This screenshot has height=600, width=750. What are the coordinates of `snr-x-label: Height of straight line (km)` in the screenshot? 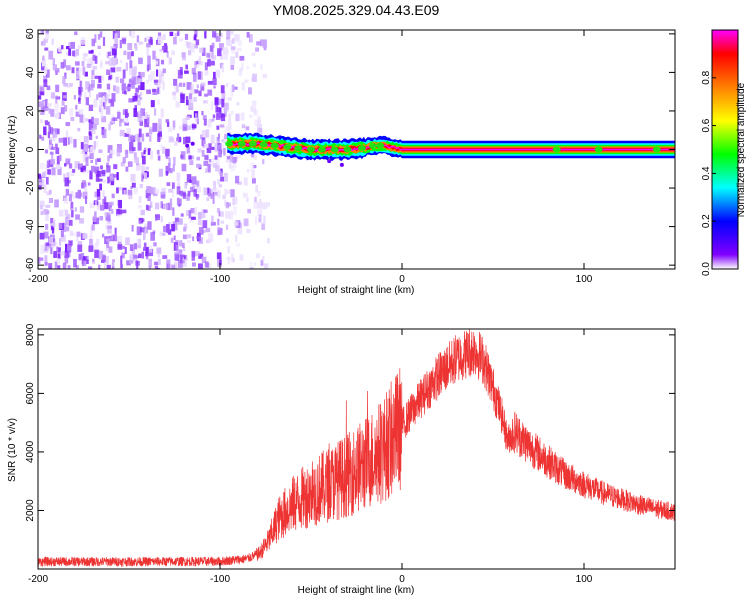 It's located at (356, 590).